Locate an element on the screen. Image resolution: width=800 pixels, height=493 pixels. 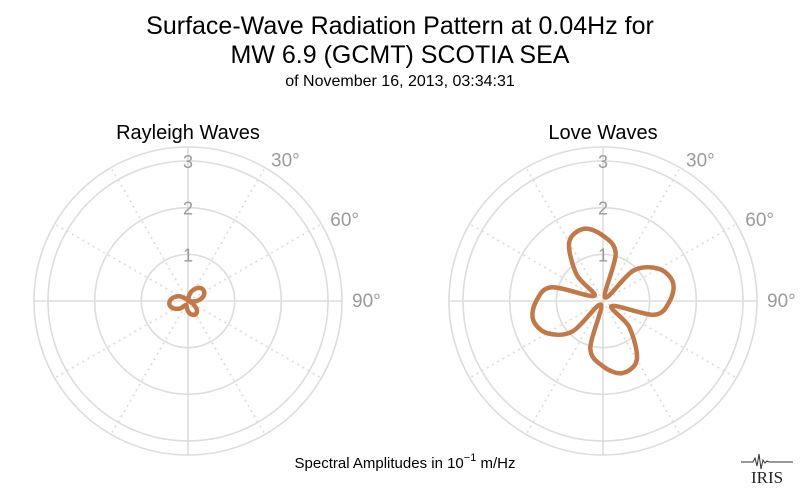
panel-1-radial-tick-label: 2 is located at coordinates (188, 209).